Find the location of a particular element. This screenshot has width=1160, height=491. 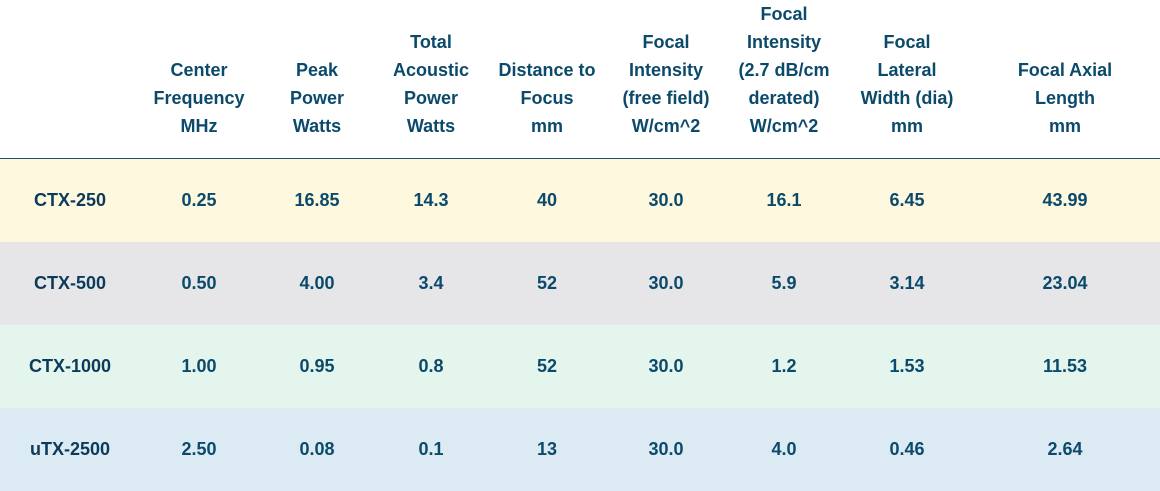

table-cell: 0.08 is located at coordinates (317, 448).